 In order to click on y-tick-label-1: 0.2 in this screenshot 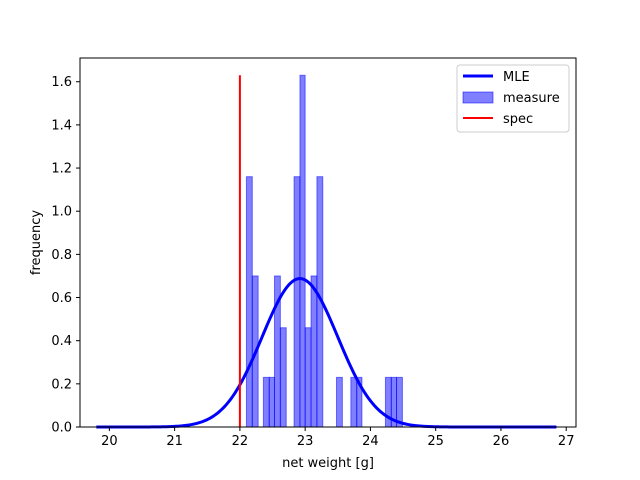, I will do `click(61, 384)`.